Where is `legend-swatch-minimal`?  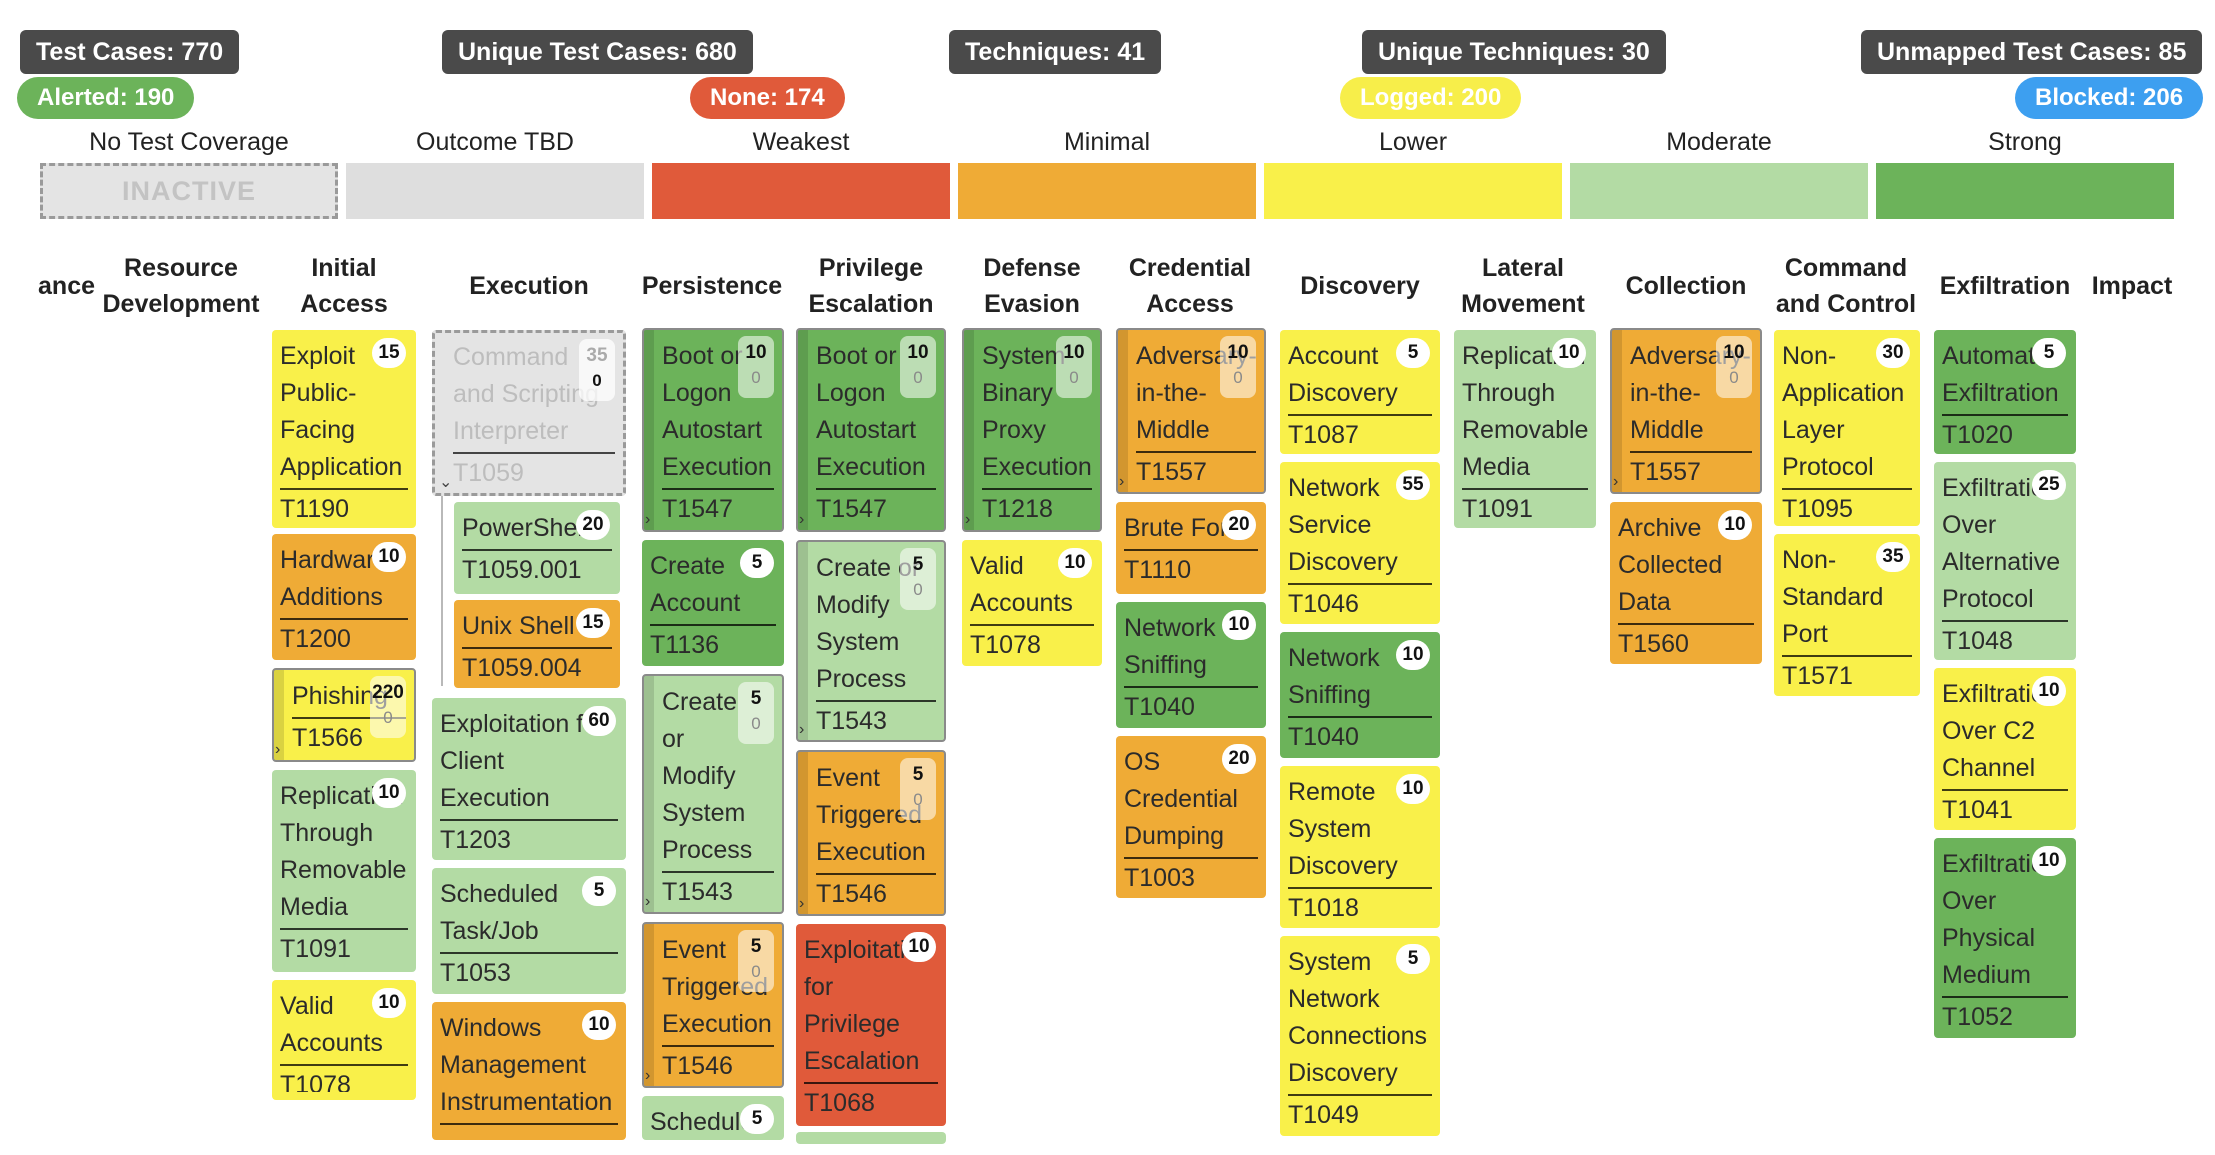
legend-swatch-minimal is located at coordinates (1107, 191).